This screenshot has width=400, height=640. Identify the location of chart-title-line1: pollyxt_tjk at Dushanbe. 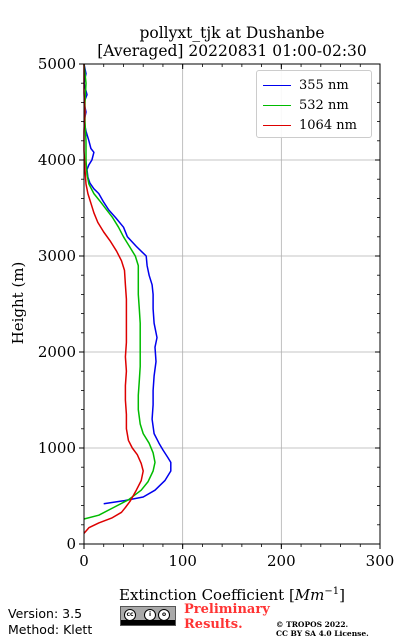
(232, 33).